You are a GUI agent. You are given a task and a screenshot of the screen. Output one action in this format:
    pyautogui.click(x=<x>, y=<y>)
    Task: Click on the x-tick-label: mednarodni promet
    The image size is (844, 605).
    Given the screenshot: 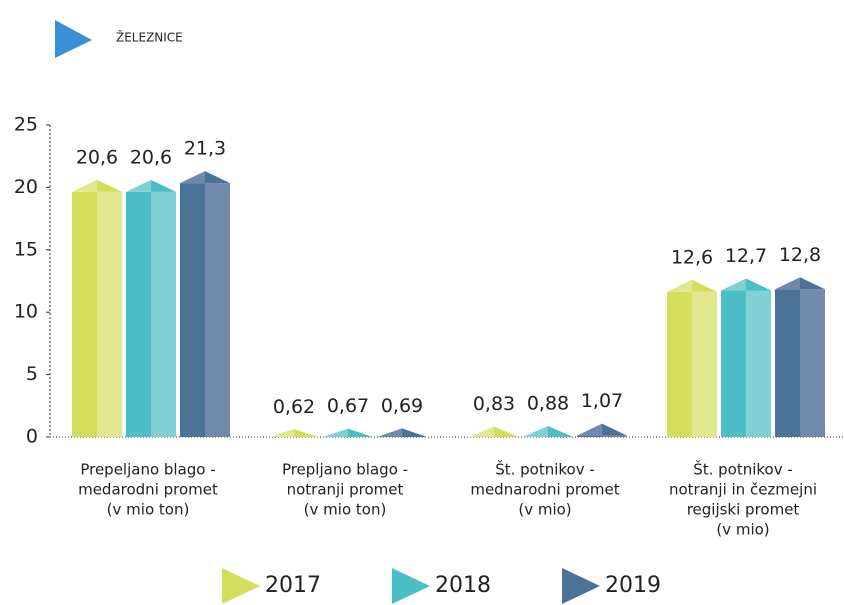 What is the action you would take?
    pyautogui.click(x=544, y=490)
    